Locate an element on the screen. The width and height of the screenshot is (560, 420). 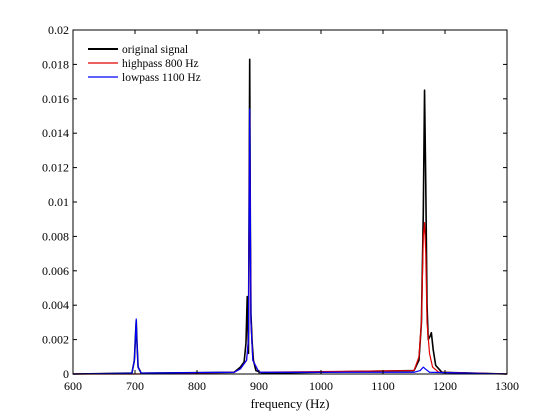
y-tick-label: 0.006 is located at coordinates (55, 271).